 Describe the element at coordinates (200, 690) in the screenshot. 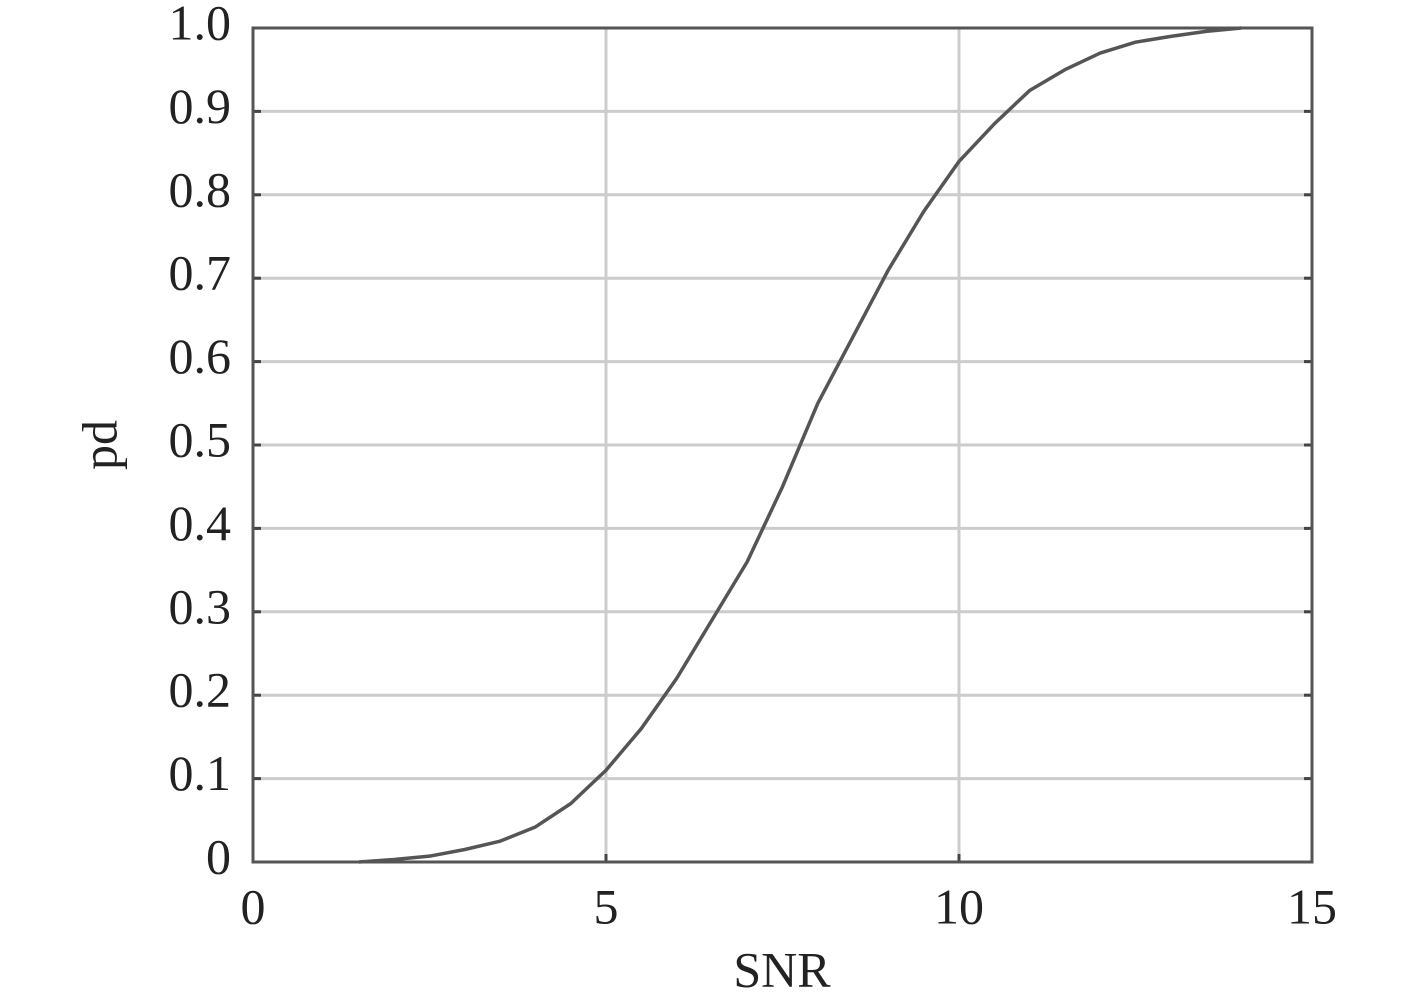

I see `y-tick-label: 0.2` at that location.